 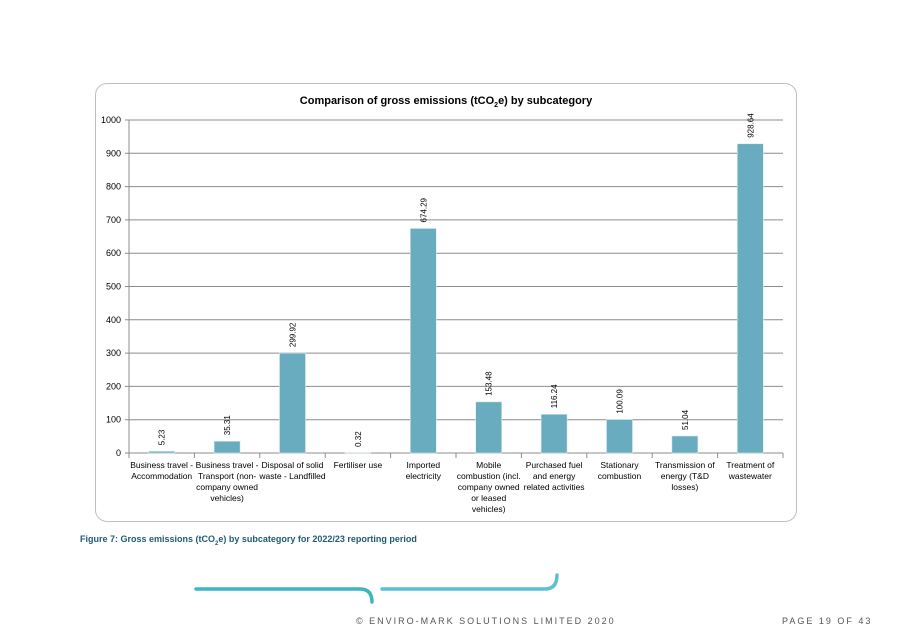 I want to click on x-category-label: or leased, so click(x=488, y=498).